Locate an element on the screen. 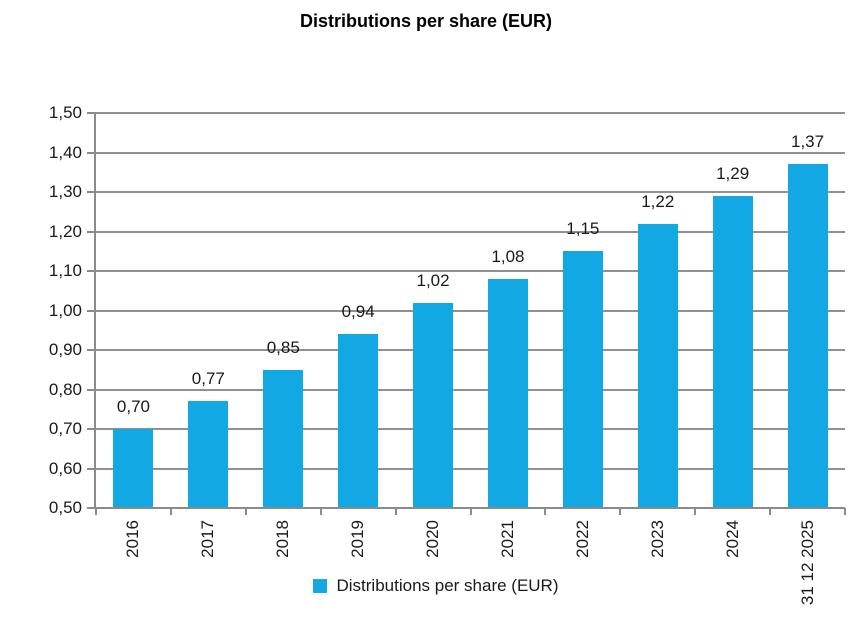 This screenshot has height=636, width=852. x-axis-label-text: 2020 is located at coordinates (433, 539).